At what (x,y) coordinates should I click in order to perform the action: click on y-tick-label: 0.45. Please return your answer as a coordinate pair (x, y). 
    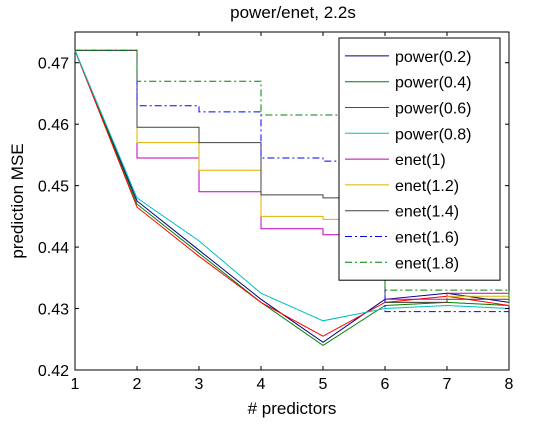
    Looking at the image, I should click on (53, 187).